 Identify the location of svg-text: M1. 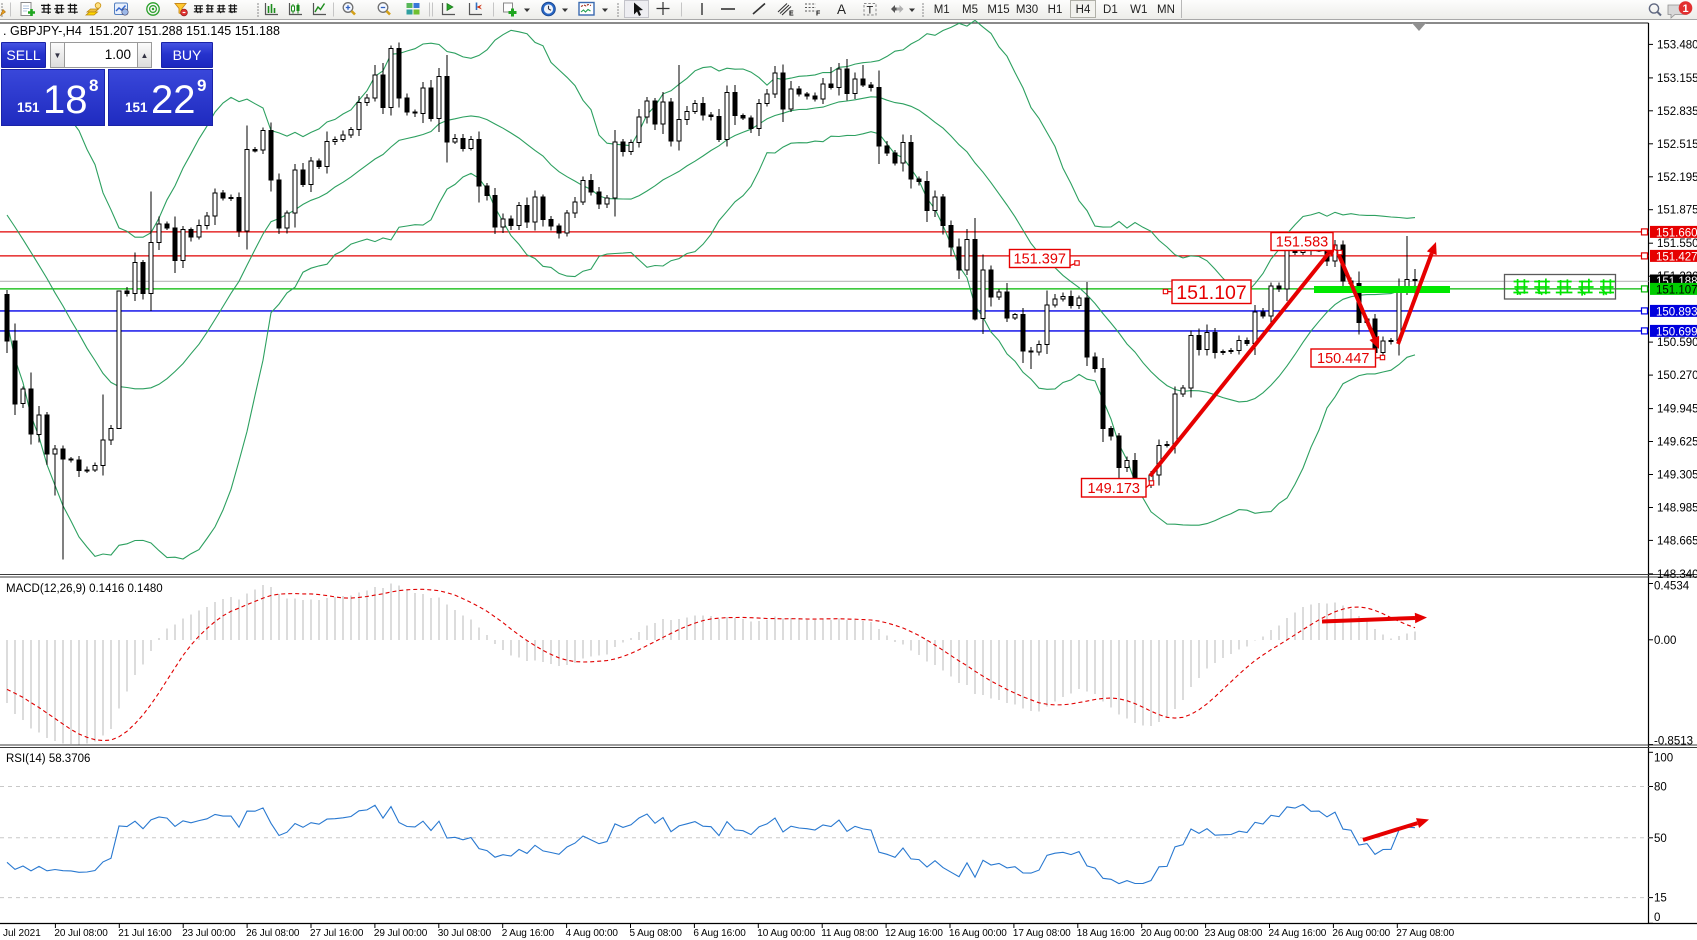
(942, 10).